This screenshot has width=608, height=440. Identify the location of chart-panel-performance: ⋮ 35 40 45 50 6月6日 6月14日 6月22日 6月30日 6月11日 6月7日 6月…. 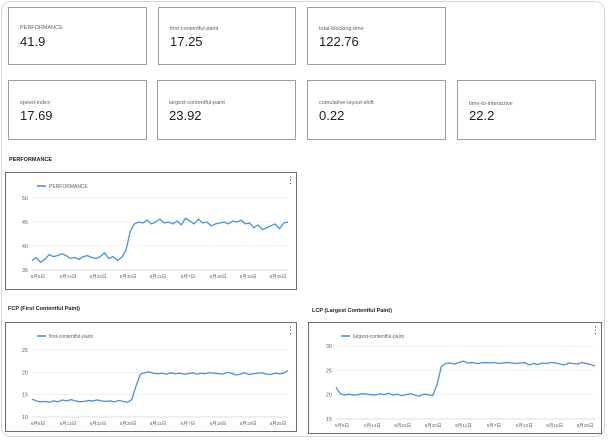
(151, 231).